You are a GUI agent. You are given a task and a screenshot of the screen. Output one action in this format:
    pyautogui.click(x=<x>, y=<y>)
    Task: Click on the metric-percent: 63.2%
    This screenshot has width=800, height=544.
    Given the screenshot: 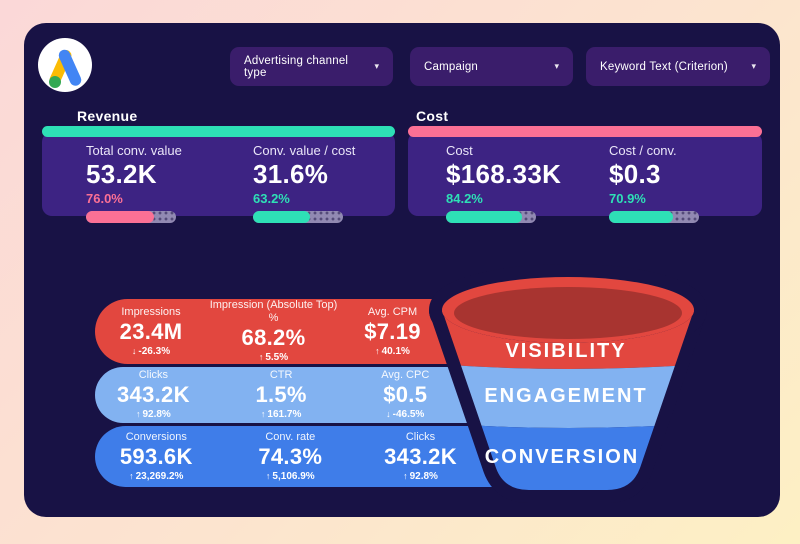 What is the action you would take?
    pyautogui.click(x=271, y=198)
    